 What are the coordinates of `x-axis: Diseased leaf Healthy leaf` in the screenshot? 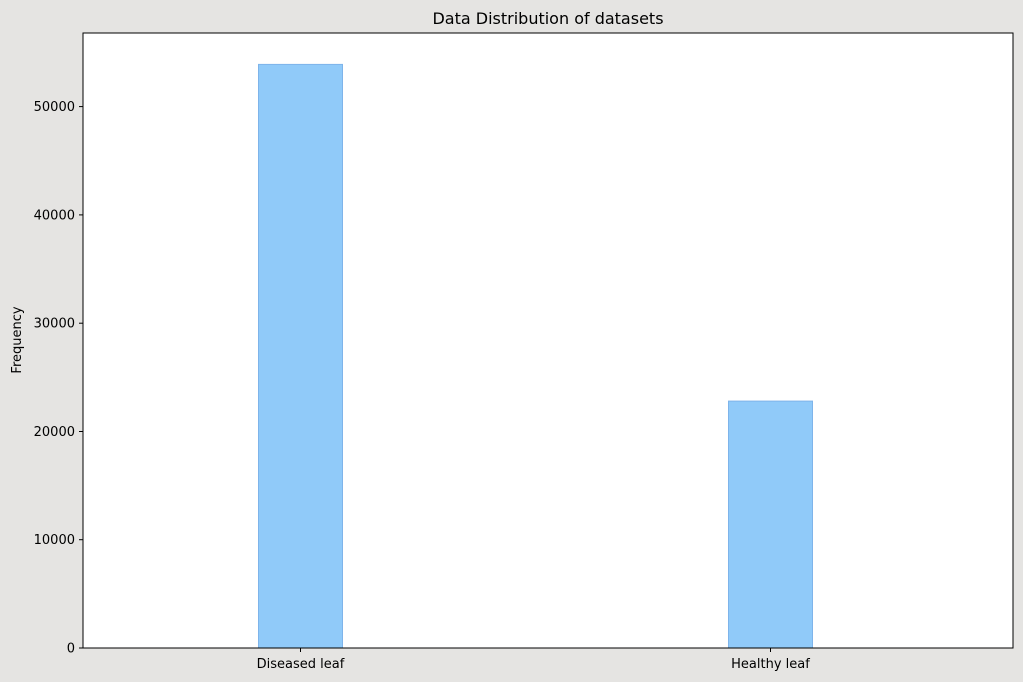 It's located at (533, 660).